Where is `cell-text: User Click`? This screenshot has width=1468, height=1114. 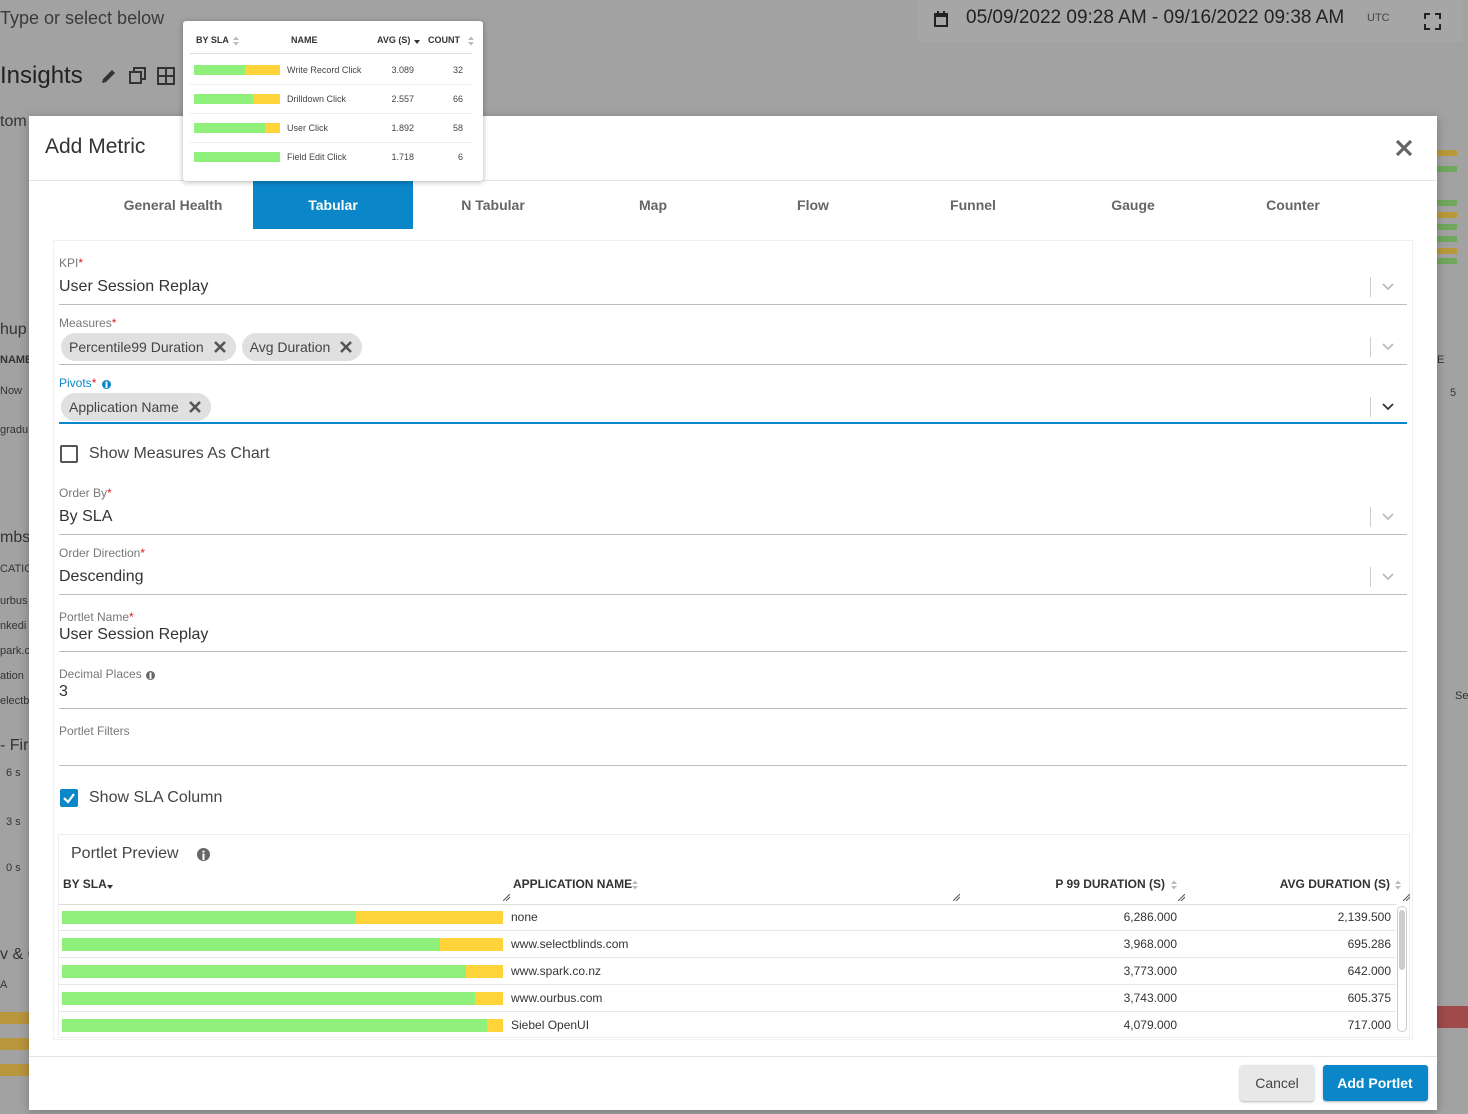 cell-text: User Click is located at coordinates (308, 128).